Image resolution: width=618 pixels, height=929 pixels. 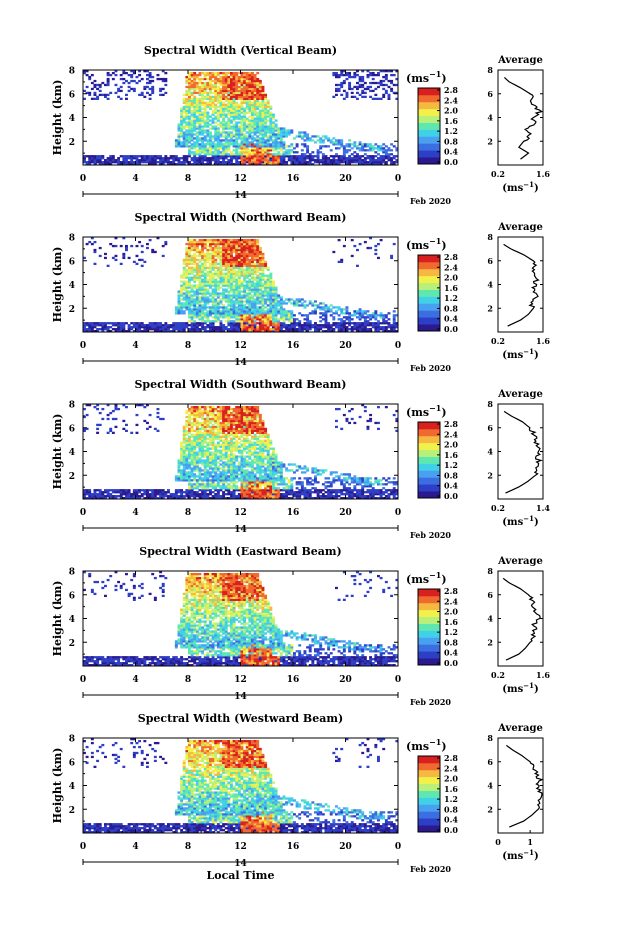 What do you see at coordinates (451, 257) in the screenshot?
I see `colorbar-tick-label: 2.8` at bounding box center [451, 257].